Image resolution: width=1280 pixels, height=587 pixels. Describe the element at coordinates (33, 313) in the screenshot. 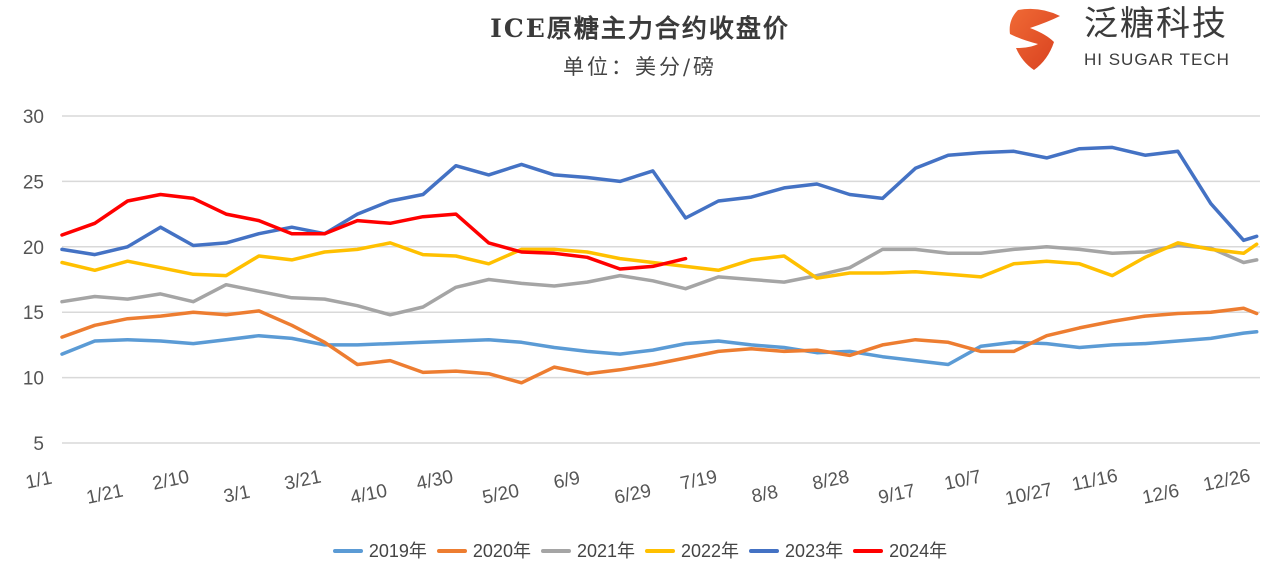

I see `y-tick-label: 15` at that location.